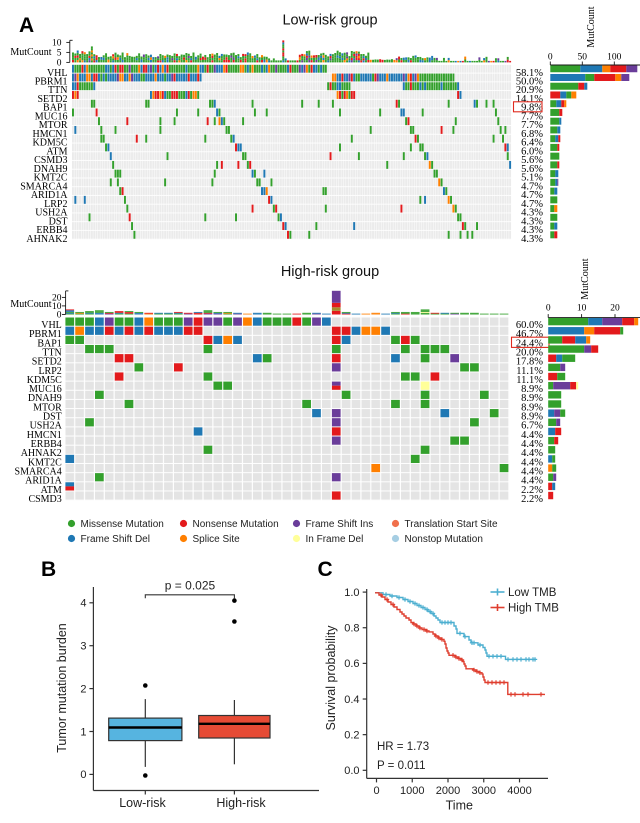 The image size is (640, 823). I want to click on svg-text: 11.1%, so click(529, 371).